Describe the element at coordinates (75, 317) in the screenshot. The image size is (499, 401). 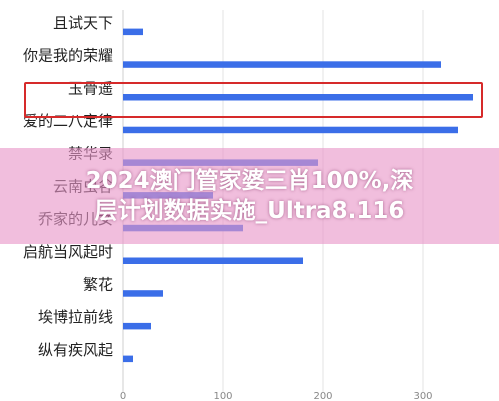
I see `category-label: 埃博拉前线` at that location.